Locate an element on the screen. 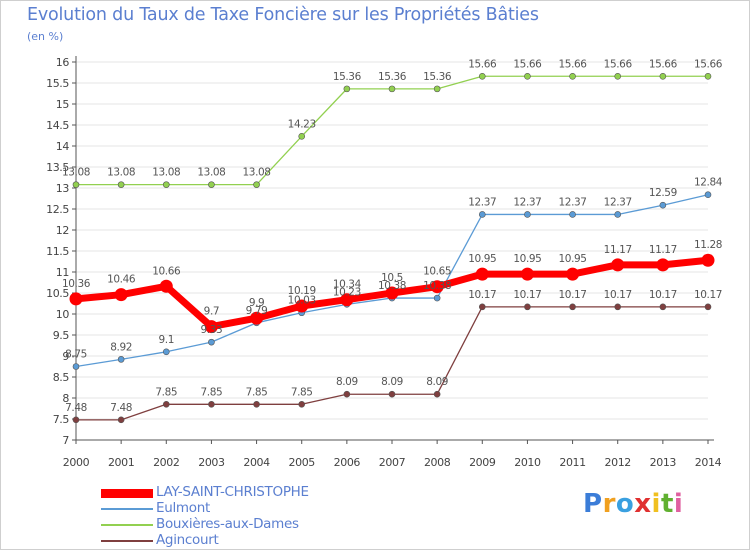 The width and height of the screenshot is (750, 550). brand-logo: Proxiti is located at coordinates (633, 504).